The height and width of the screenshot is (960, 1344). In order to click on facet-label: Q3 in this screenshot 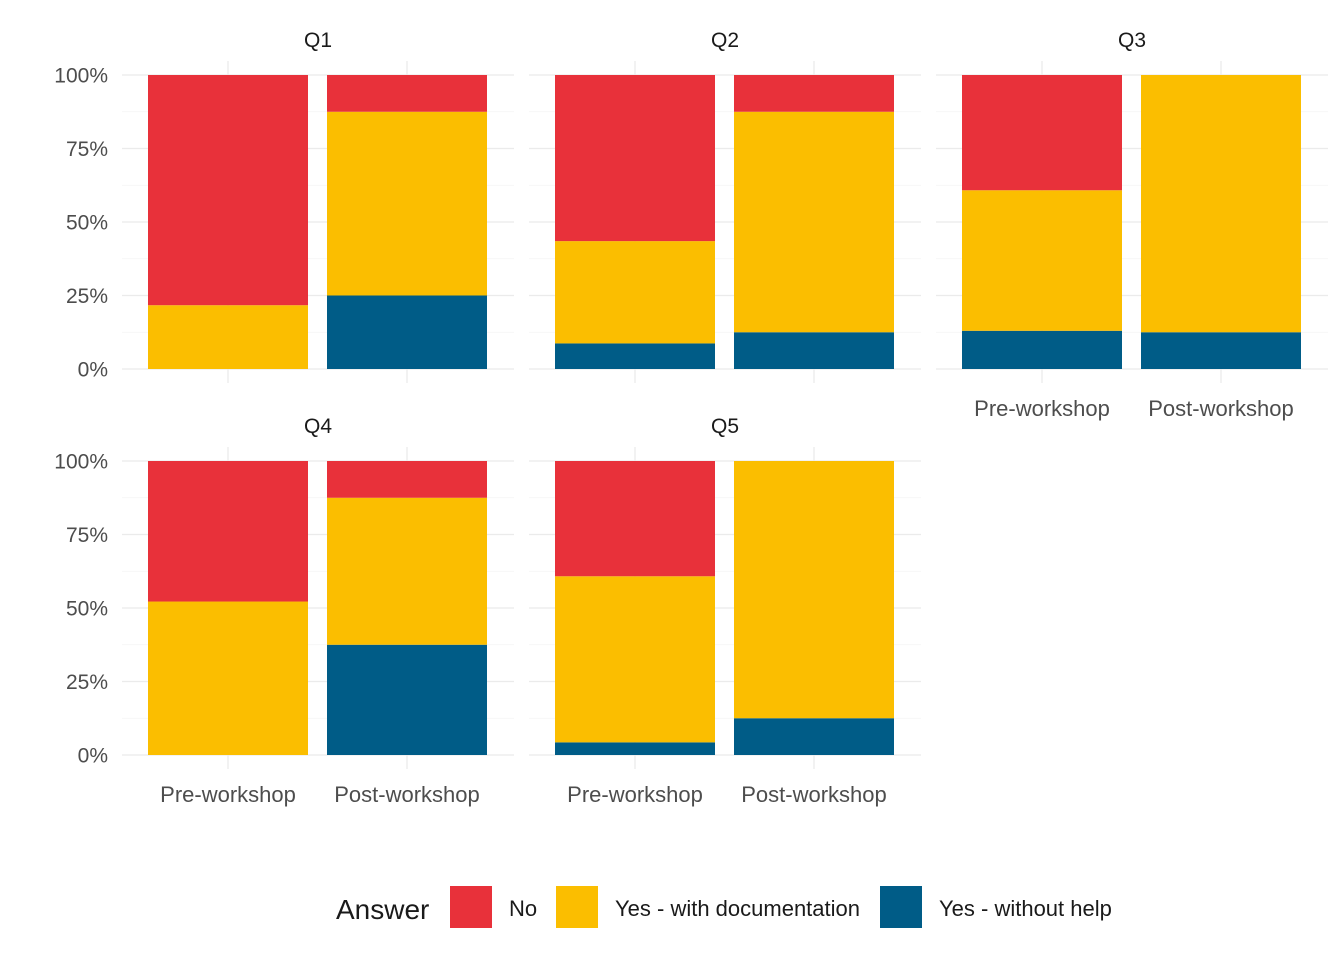, I will do `click(1132, 40)`.